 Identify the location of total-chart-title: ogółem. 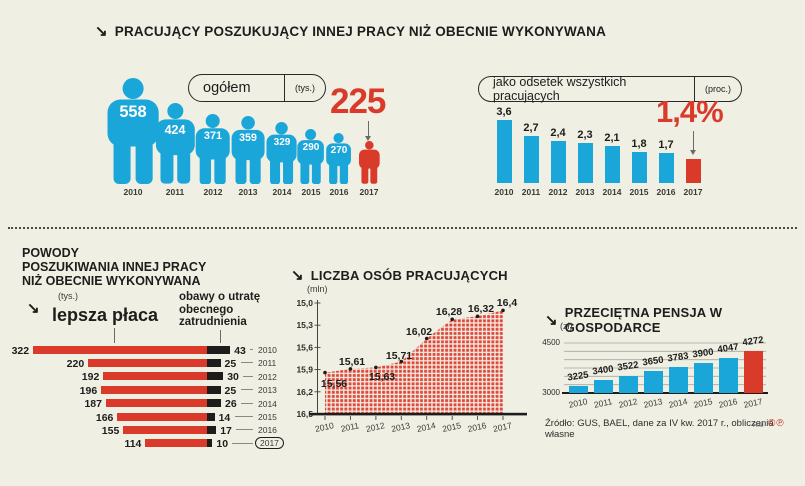
(227, 88).